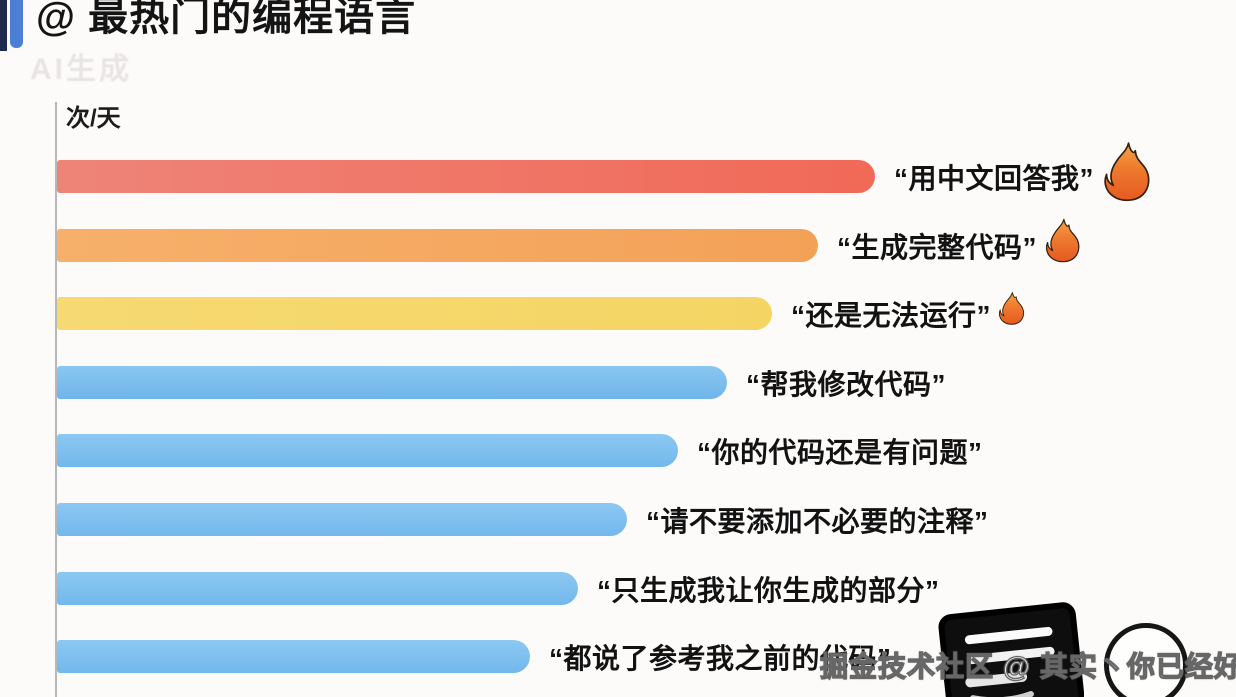 The width and height of the screenshot is (1236, 697). What do you see at coordinates (768, 590) in the screenshot?
I see `bar-label: “只生成我让你生成的部分”` at bounding box center [768, 590].